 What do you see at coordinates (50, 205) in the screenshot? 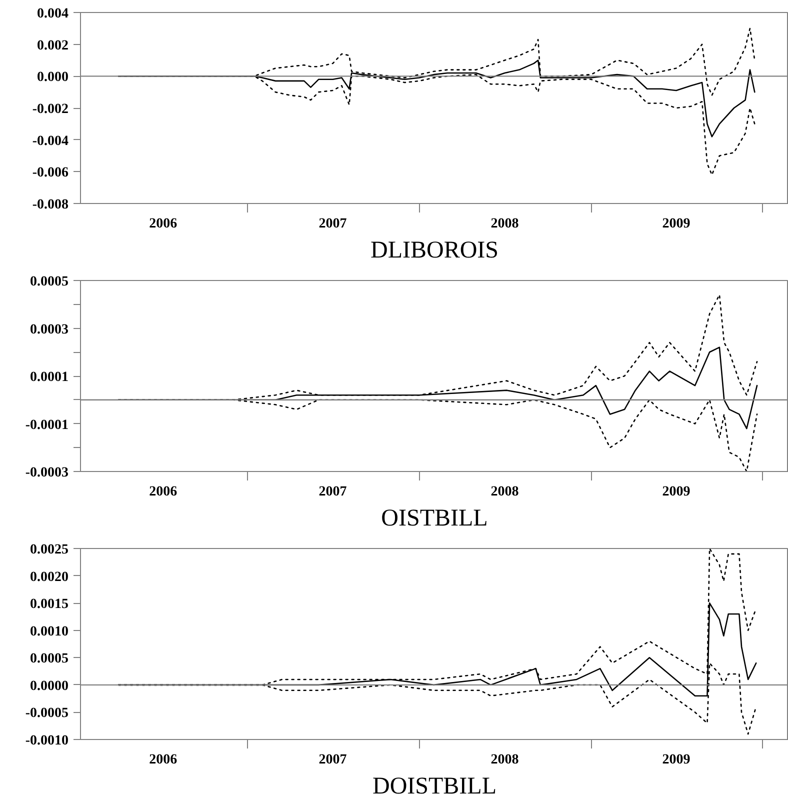
I see `y-tick-label: -0.008` at bounding box center [50, 205].